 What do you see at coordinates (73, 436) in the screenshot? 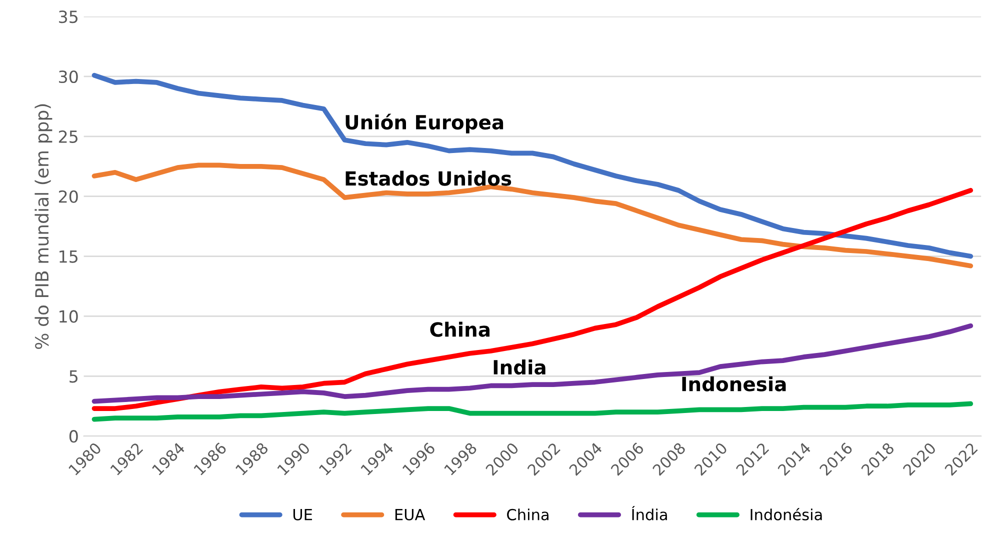
I see `y-tick-label: 0` at bounding box center [73, 436].